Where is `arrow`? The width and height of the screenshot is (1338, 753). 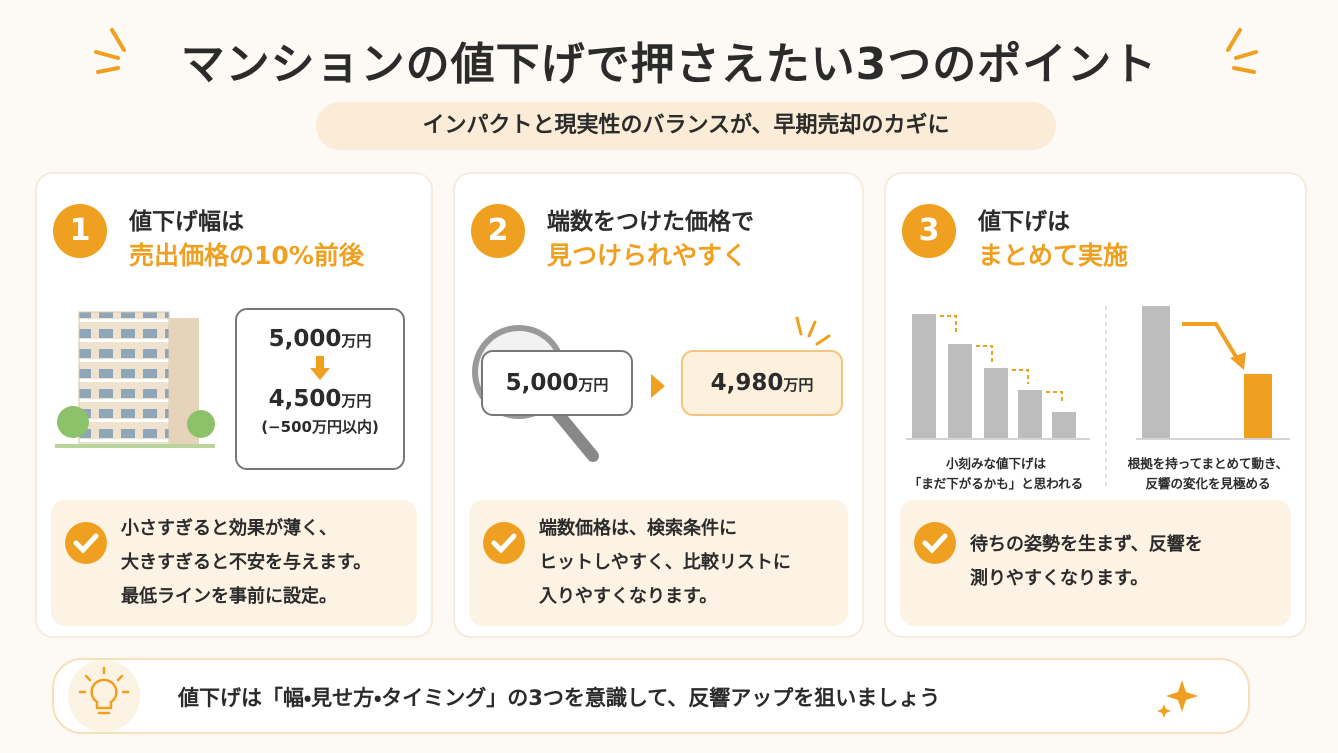
arrow is located at coordinates (320, 368).